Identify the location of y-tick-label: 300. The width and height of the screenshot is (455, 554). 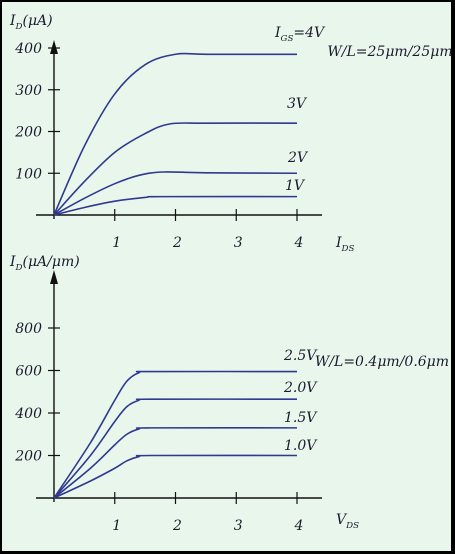
(28, 91).